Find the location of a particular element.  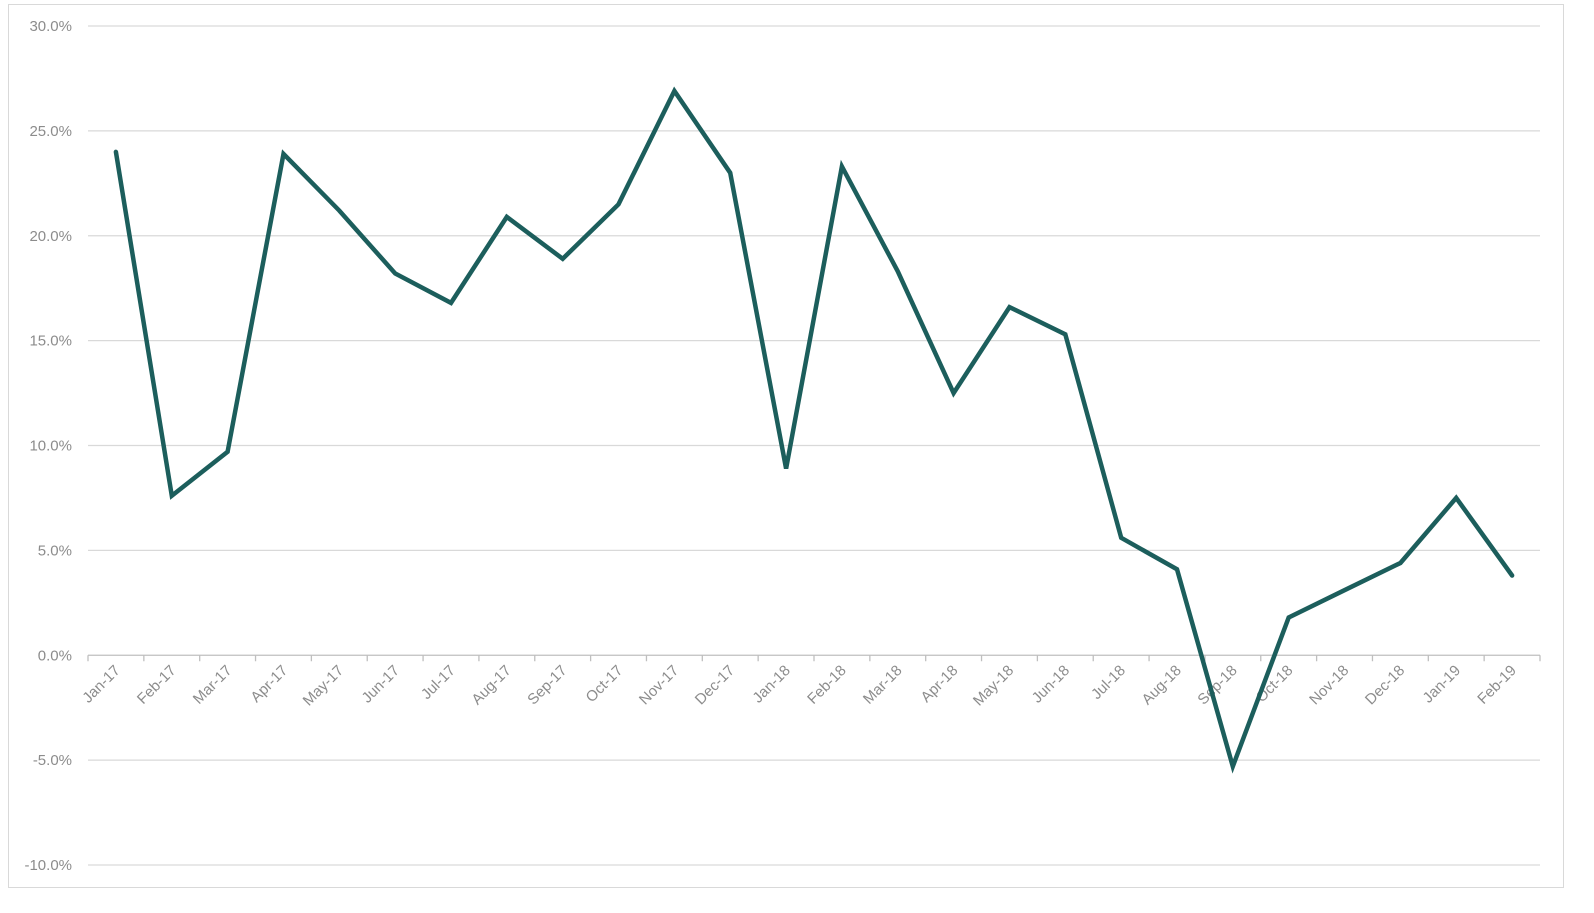

x-tick-label: Dec-17 is located at coordinates (715, 685).